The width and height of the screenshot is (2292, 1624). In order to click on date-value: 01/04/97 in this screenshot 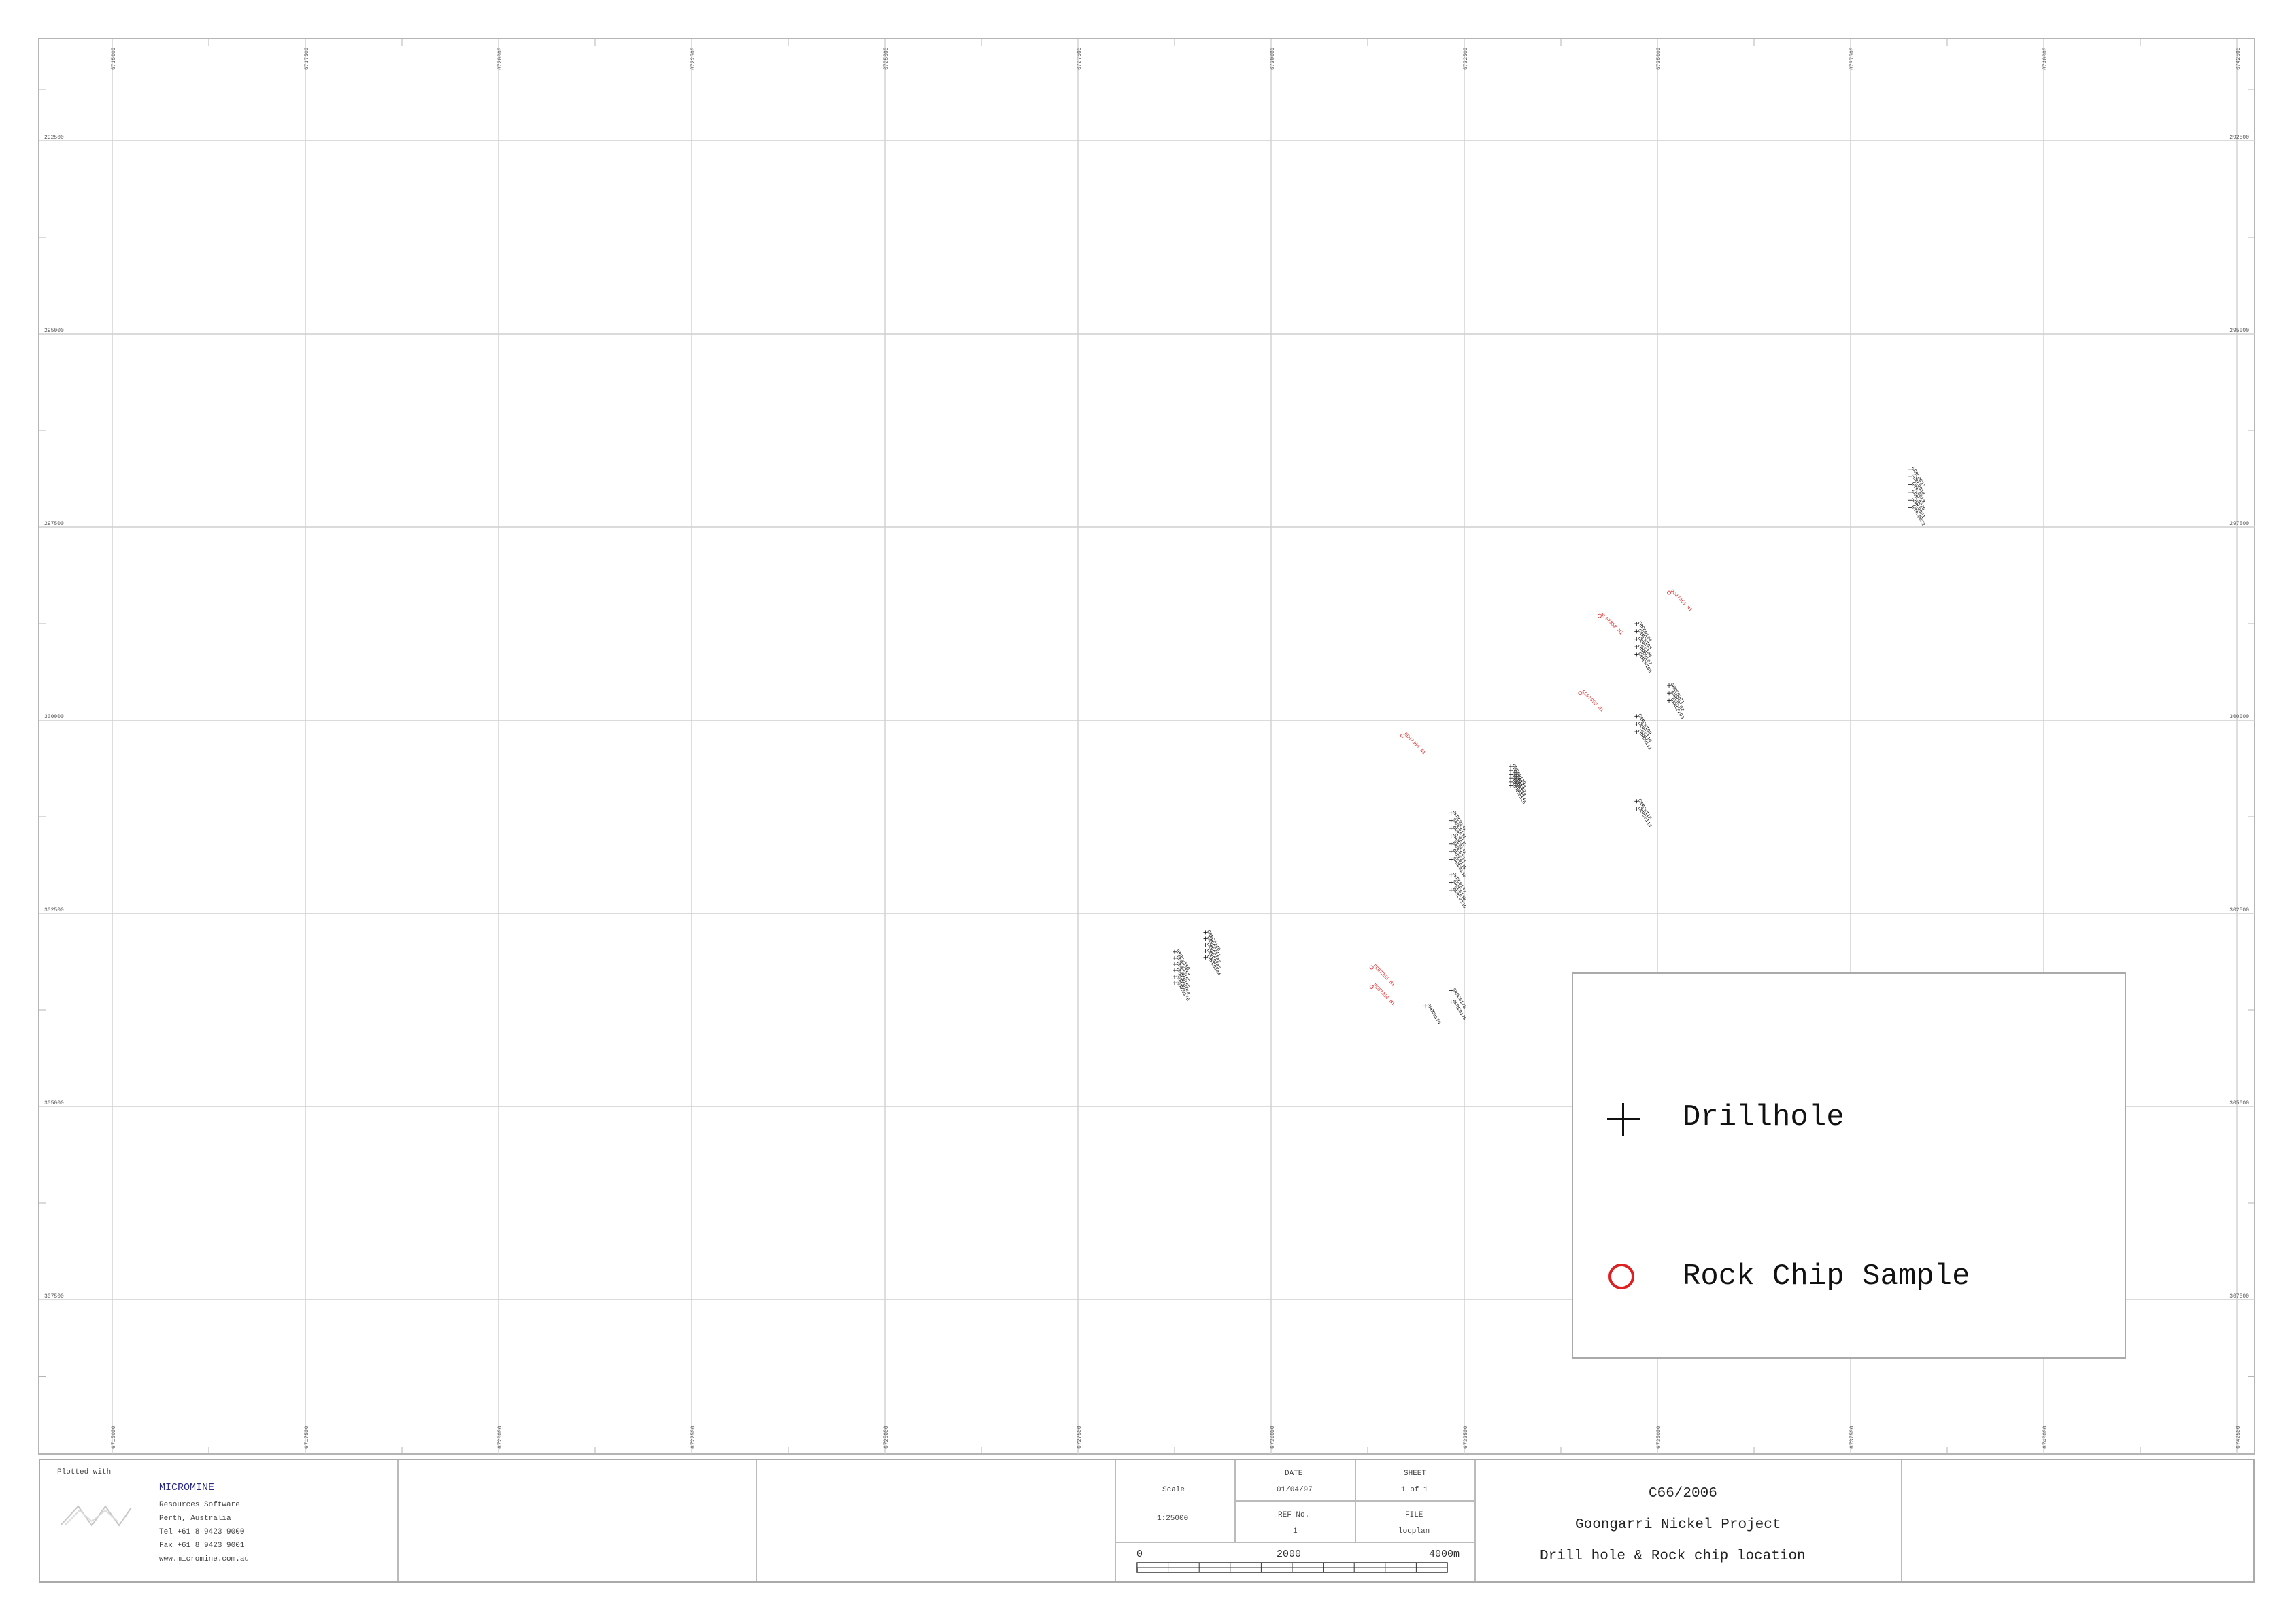, I will do `click(1295, 1490)`.